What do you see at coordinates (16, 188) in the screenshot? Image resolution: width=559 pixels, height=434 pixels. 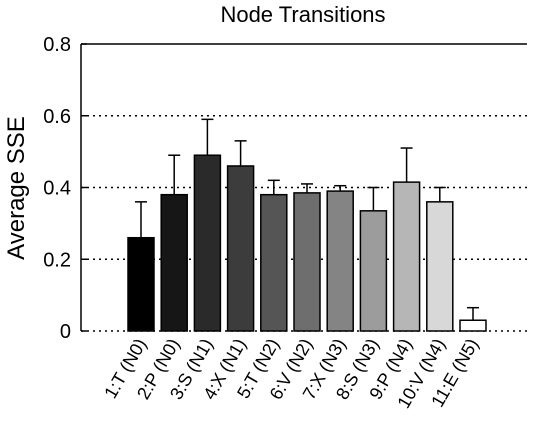 I see `y-axis-label: Average SSE` at bounding box center [16, 188].